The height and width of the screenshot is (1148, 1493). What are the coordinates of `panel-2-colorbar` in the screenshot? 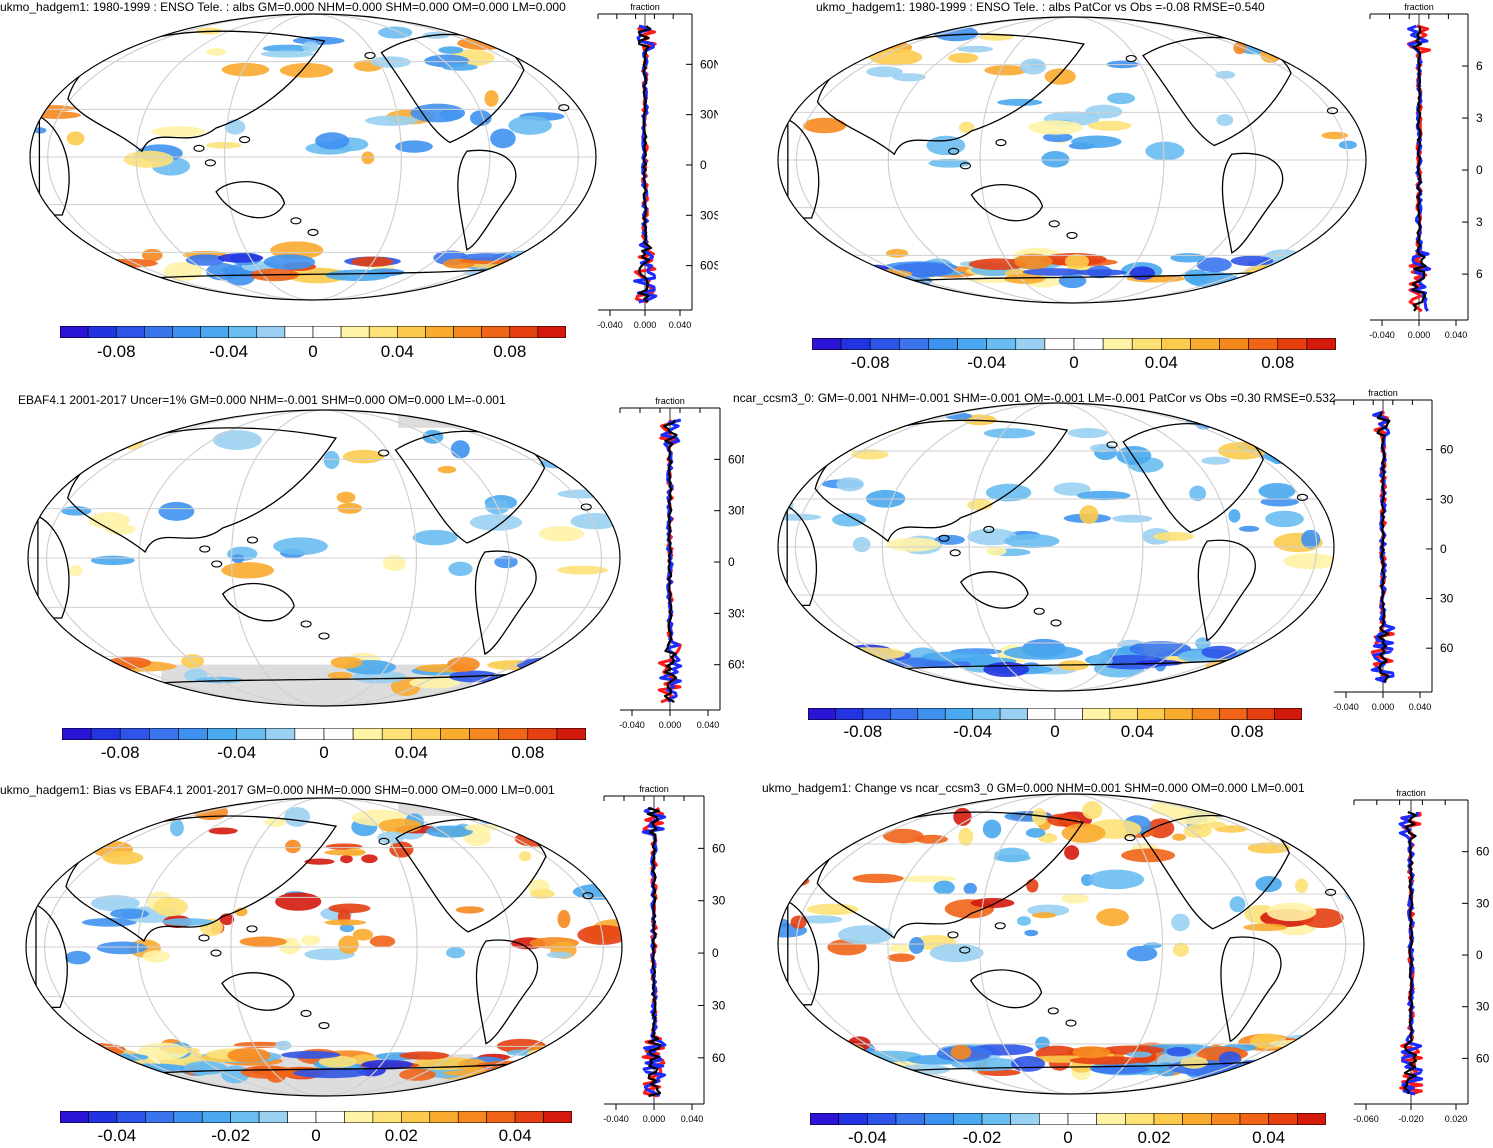 It's located at (1074, 344).